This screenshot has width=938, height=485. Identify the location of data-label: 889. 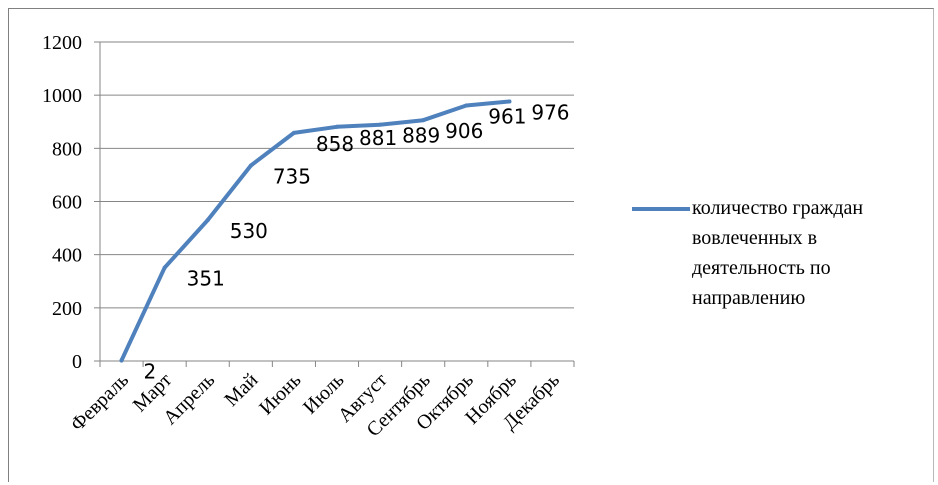
(421, 136).